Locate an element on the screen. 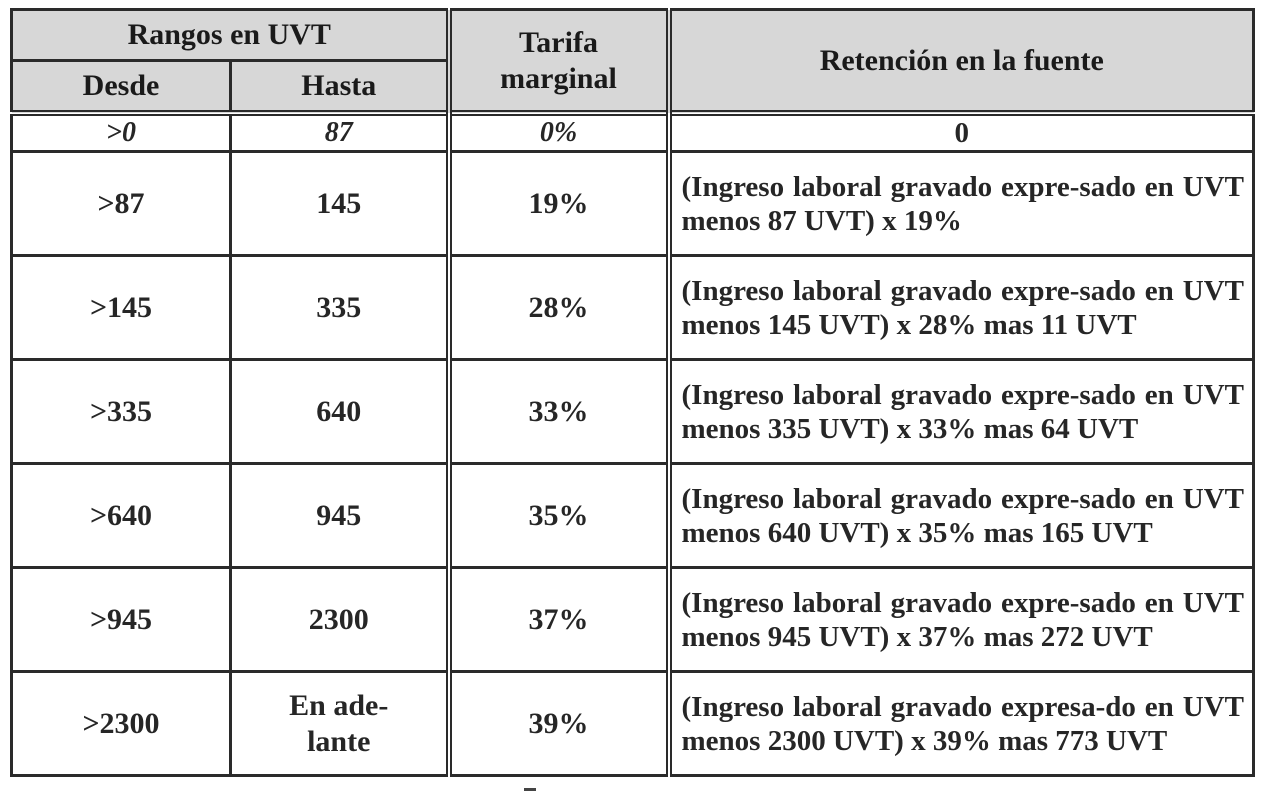 Image resolution: width=1275 pixels, height=797 pixels. cell-hasta: En ade-lante is located at coordinates (339, 723).